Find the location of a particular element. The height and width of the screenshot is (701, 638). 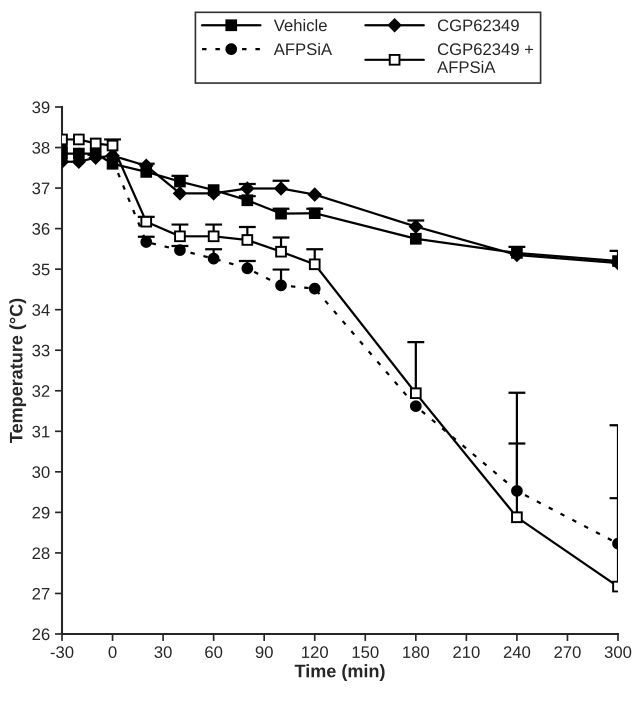

y-tick-label: 36 is located at coordinates (41, 229).